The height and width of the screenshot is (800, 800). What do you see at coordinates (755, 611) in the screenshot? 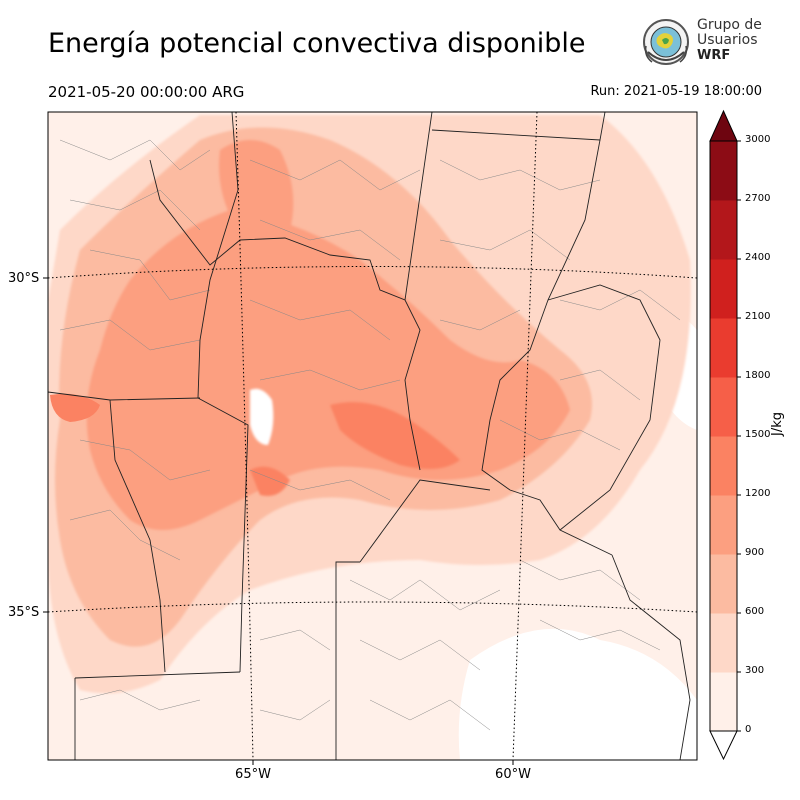
I see `colorbar-tick-label: 600` at bounding box center [755, 611].